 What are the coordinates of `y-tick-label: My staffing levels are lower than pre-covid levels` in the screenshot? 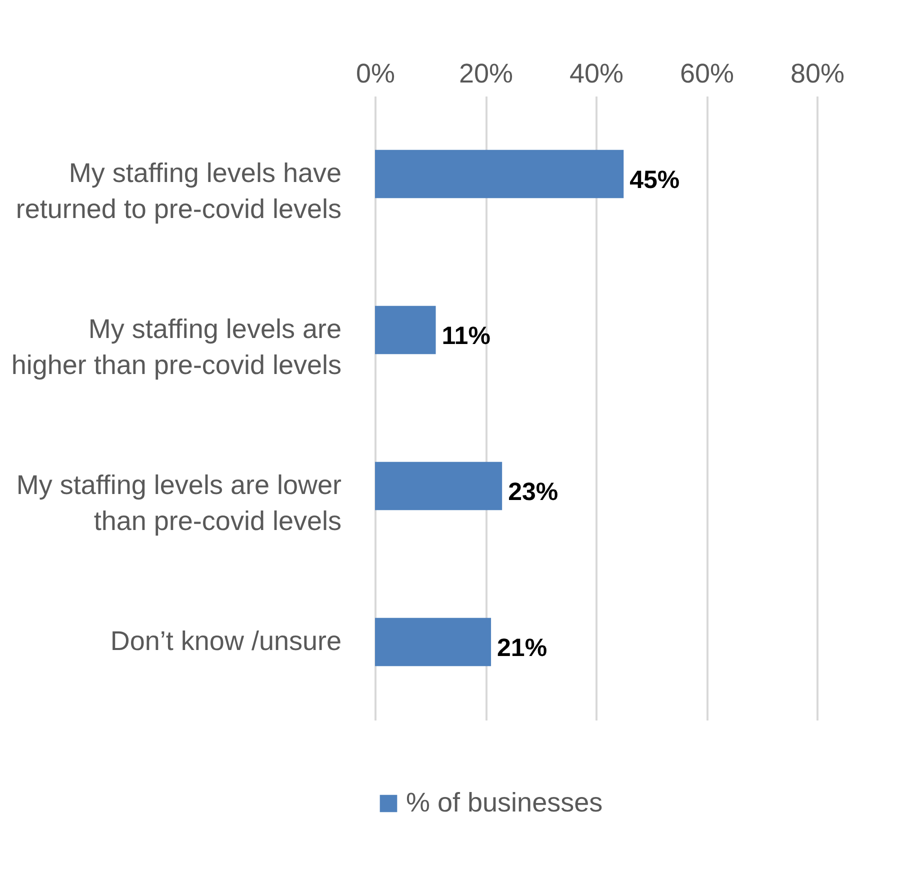 It's located at (179, 503).